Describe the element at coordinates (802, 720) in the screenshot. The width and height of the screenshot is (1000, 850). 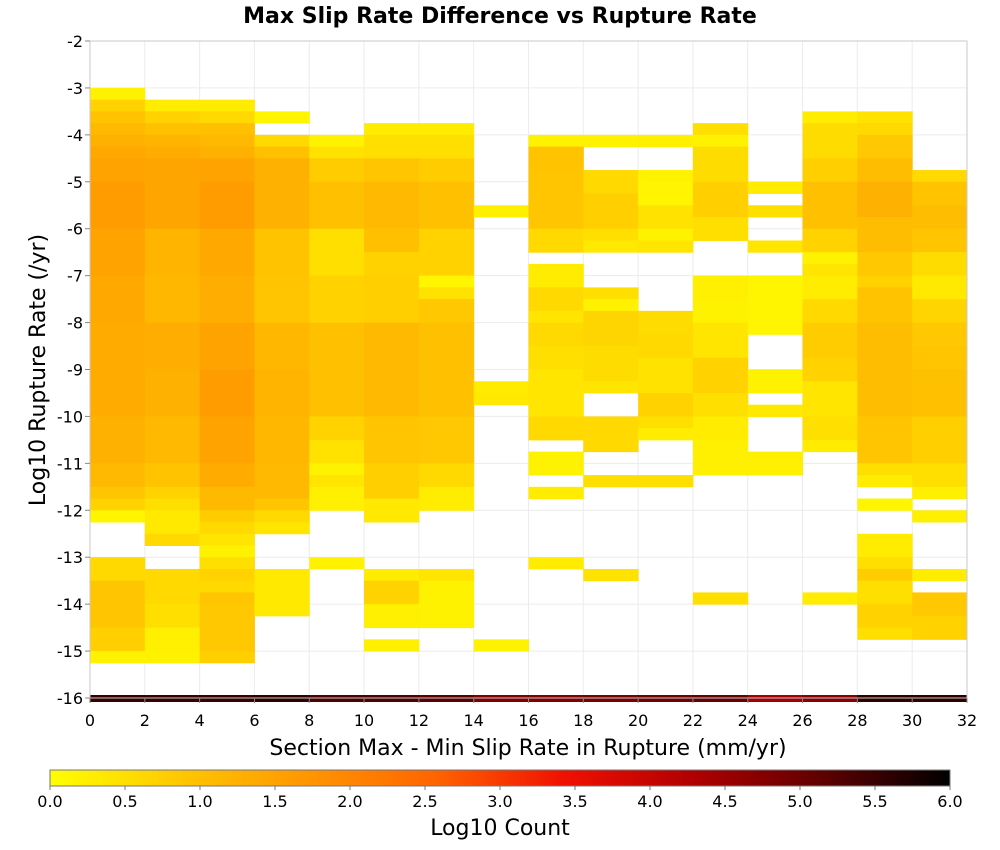
I see `x-tick-label: 26` at that location.